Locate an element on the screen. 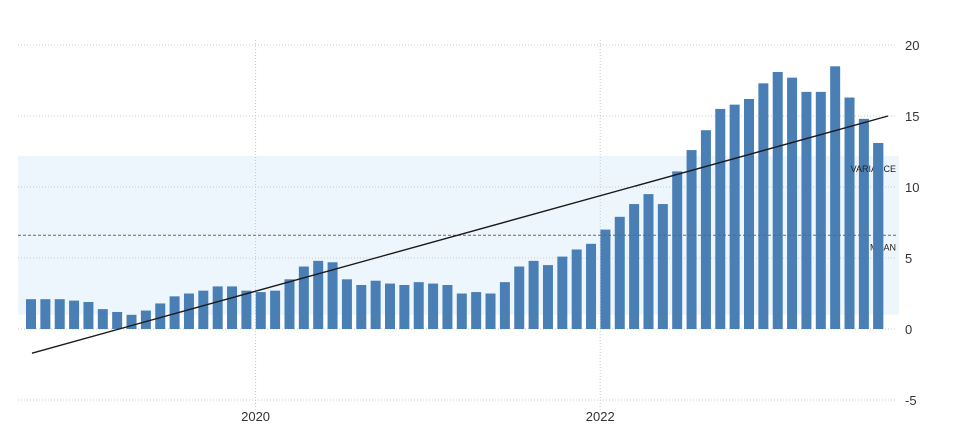 Image resolution: width=957 pixels, height=433 pixels. y-tick-label-0: 0 is located at coordinates (908, 329).